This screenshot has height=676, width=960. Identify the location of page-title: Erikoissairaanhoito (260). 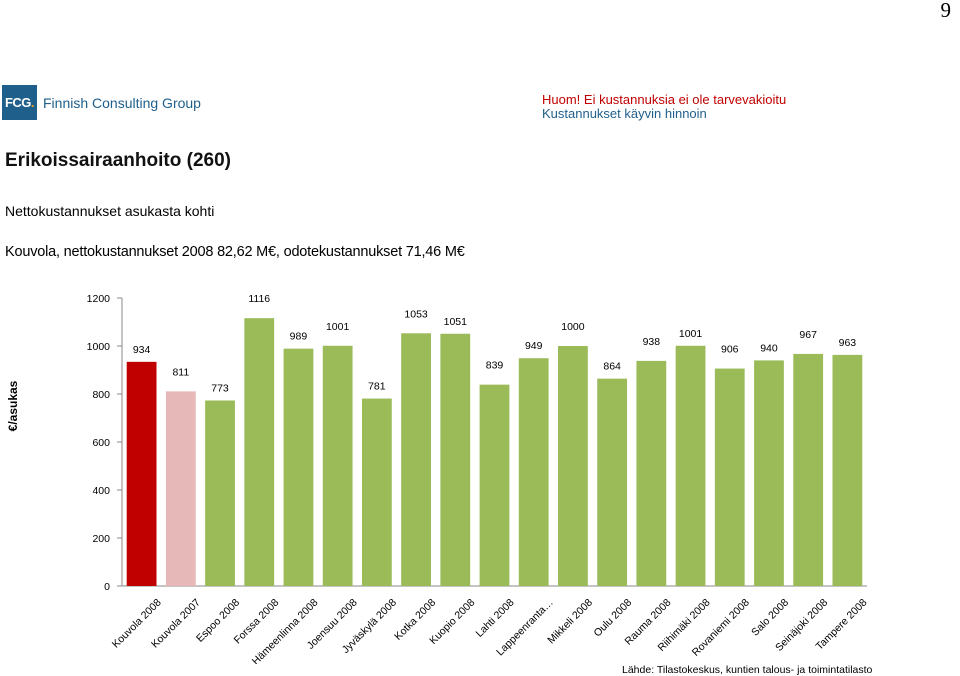
(118, 160).